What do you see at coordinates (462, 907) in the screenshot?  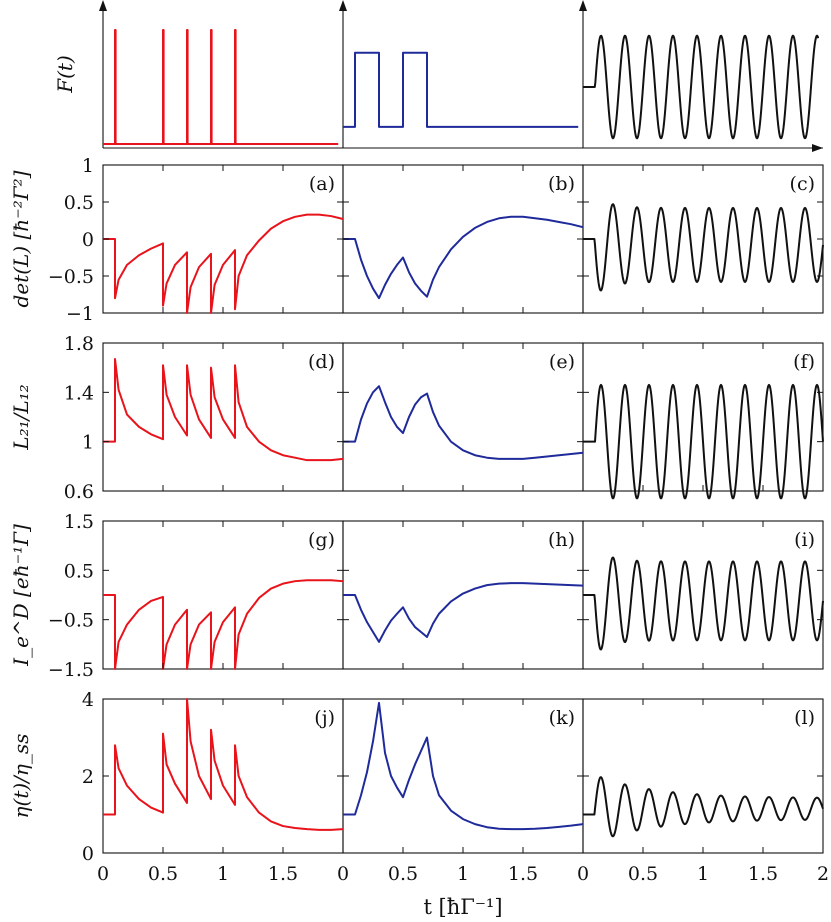 I see `x-axis-label: t [ħΓ⁻¹]` at bounding box center [462, 907].